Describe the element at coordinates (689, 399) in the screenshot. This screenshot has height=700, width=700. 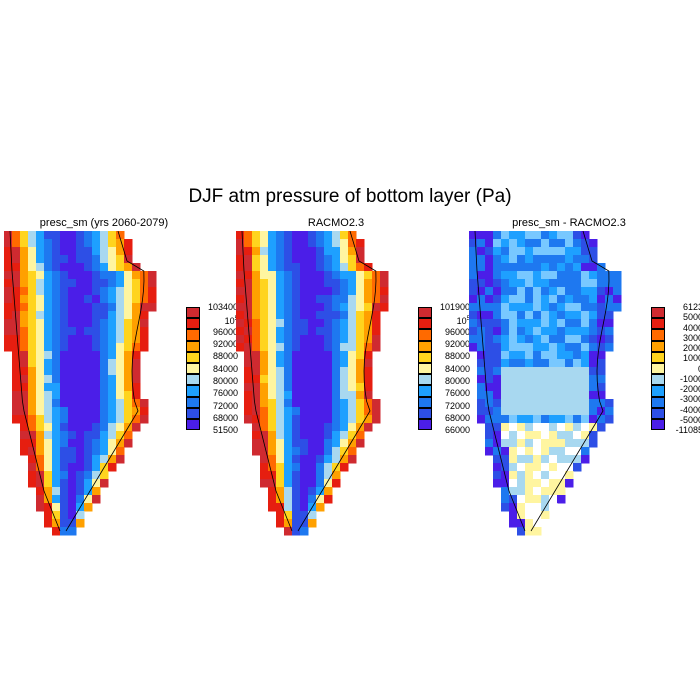
I see `colorbar-label: -3000` at that location.